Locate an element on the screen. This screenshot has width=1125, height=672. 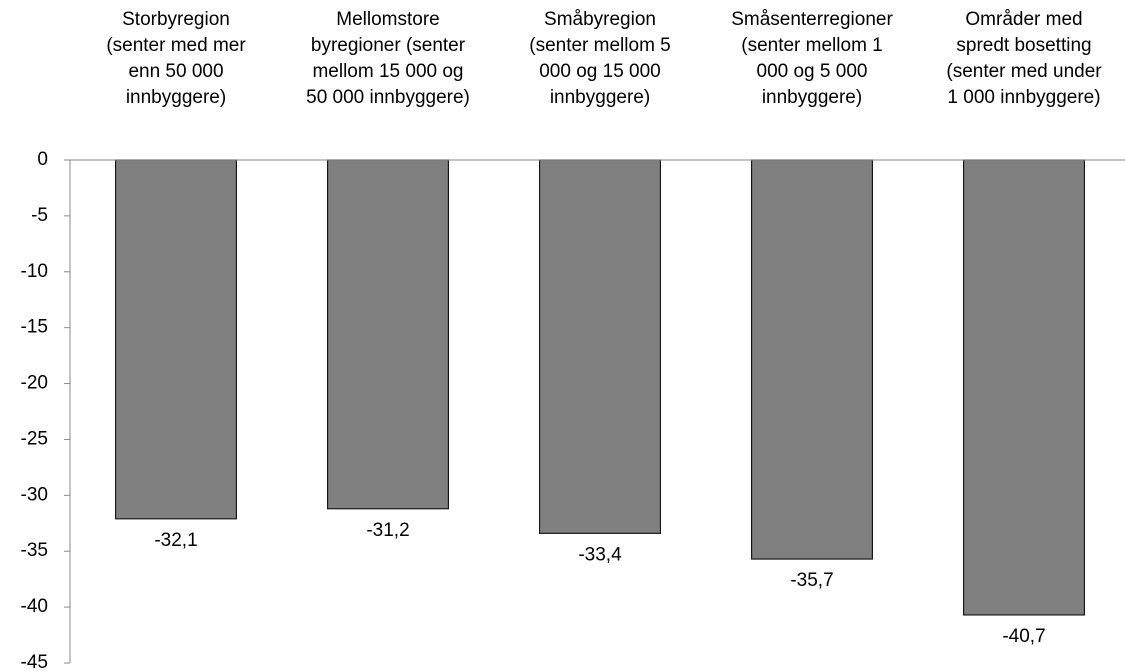
y-tick-label: -30 is located at coordinates (34, 494).